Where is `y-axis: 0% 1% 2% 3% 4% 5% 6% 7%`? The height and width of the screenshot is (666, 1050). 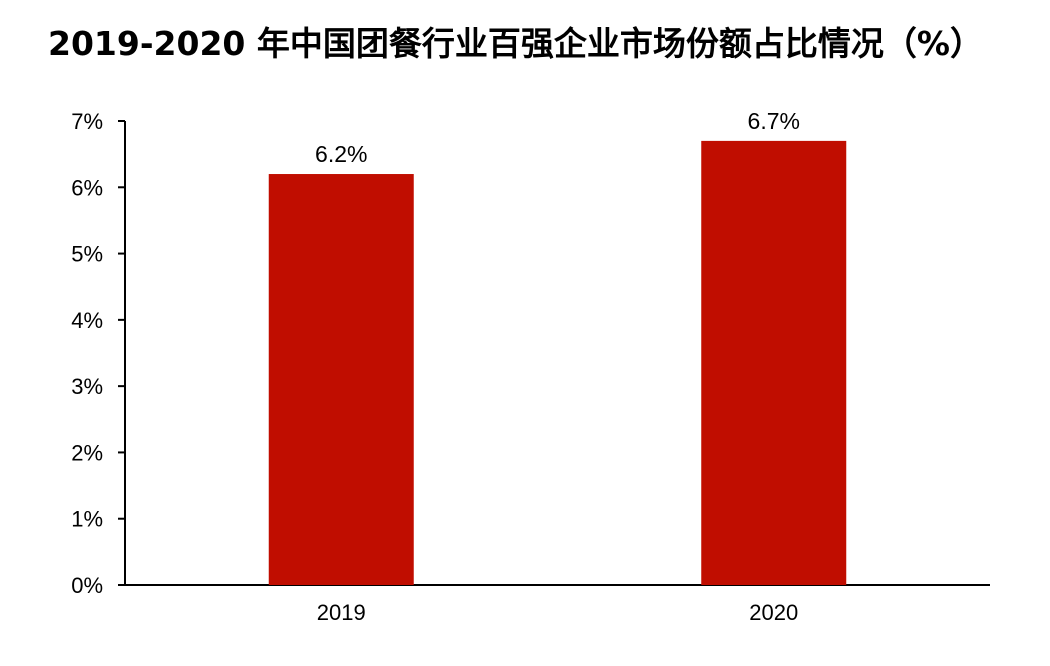
y-axis: 0% 1% 2% 3% 4% 5% 6% 7% is located at coordinates (98, 353).